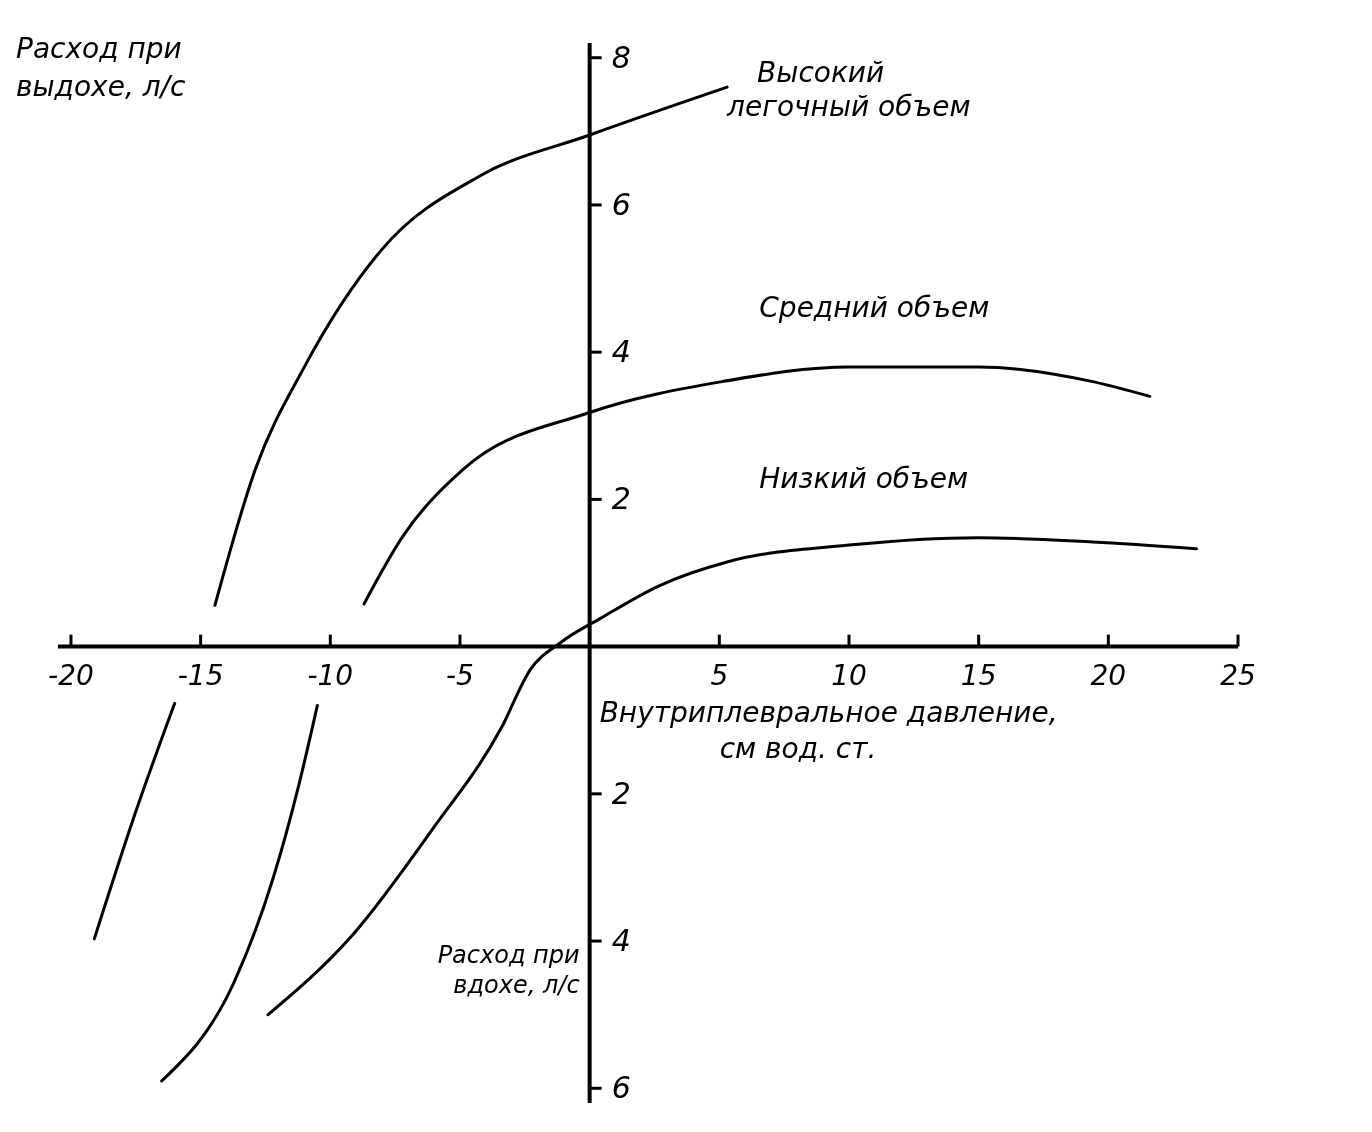  Describe the element at coordinates (848, 90) in the screenshot. I see `series-label: Высокий легочный объем` at that location.